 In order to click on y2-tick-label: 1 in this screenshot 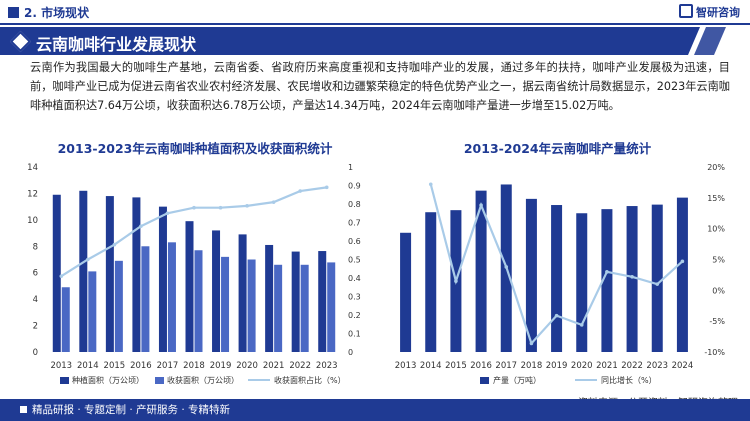, I will do `click(350, 167)`.